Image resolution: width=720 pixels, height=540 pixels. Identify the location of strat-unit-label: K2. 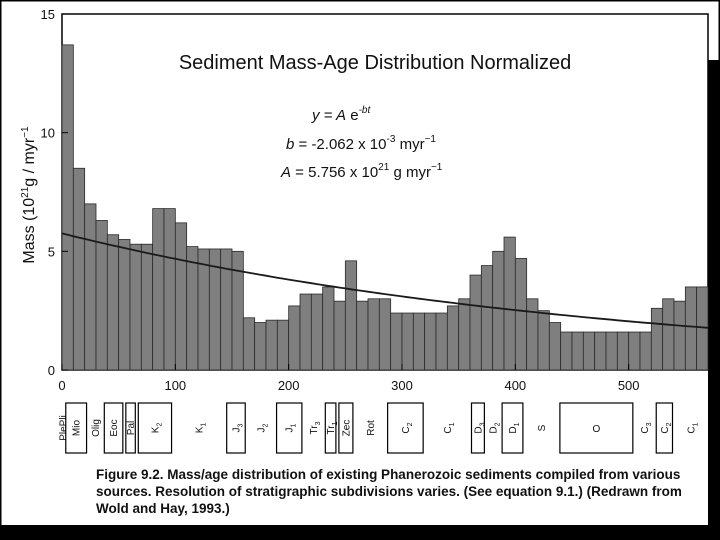
(156, 428).